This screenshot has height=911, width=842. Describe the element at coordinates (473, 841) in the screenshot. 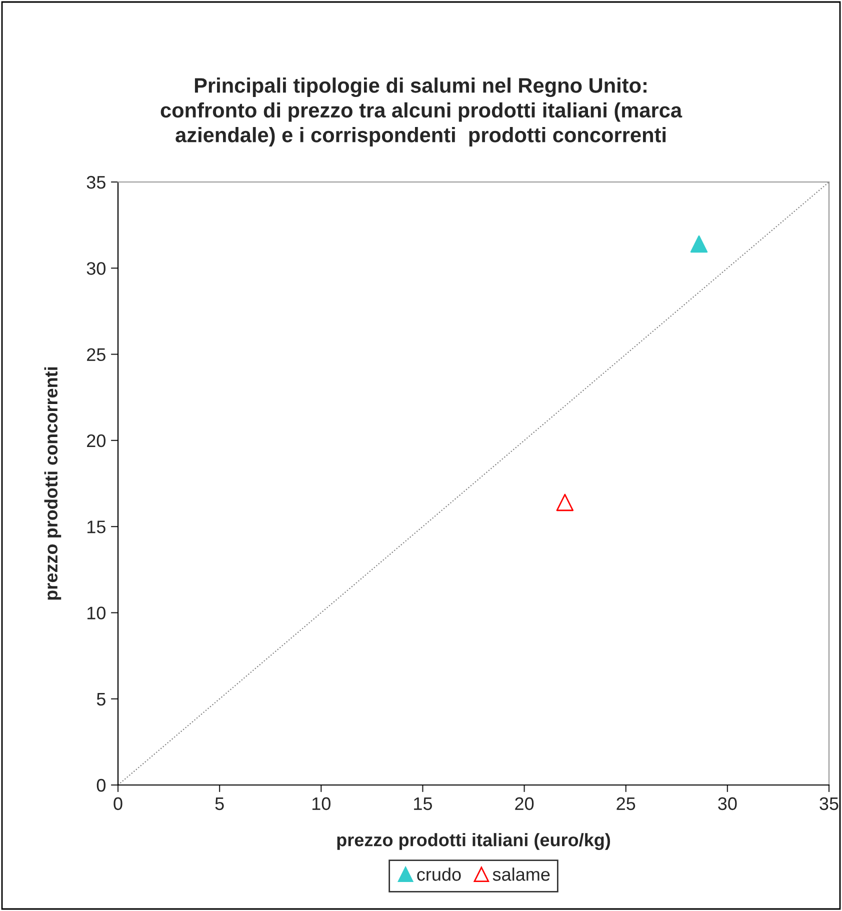

I see `x-axis-title: prezzo prodotti italiani (euro/kg)` at that location.